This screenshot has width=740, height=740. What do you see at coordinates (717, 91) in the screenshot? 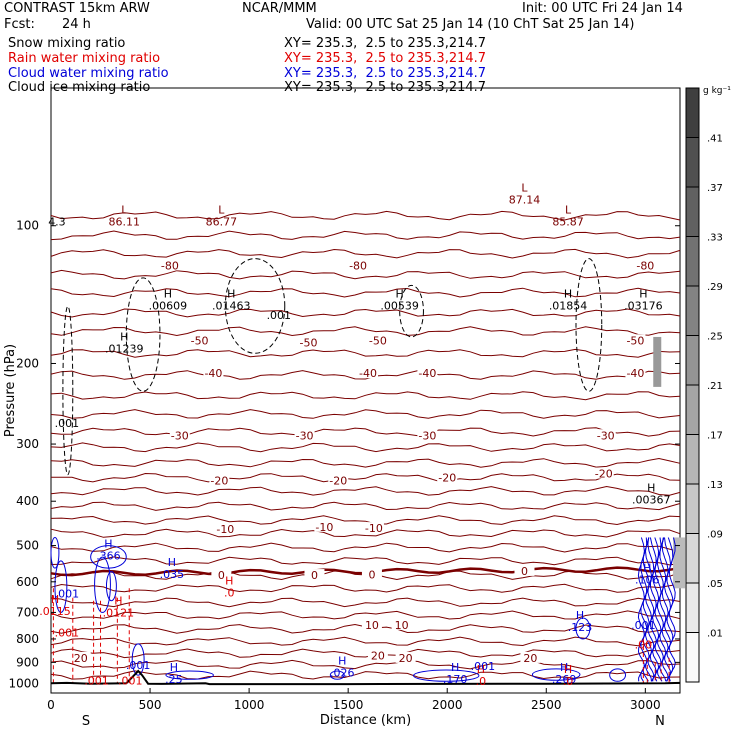
I see `colorbar-unit: g kg⁻¹` at bounding box center [717, 91].